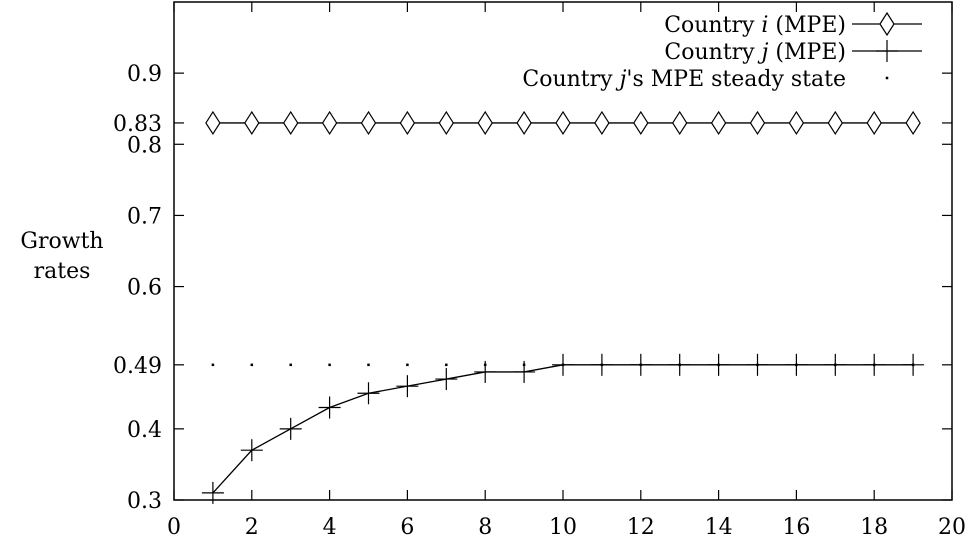 The image size is (971, 547). What do you see at coordinates (61, 241) in the screenshot?
I see `y-axis-title-line: Growth` at bounding box center [61, 241].